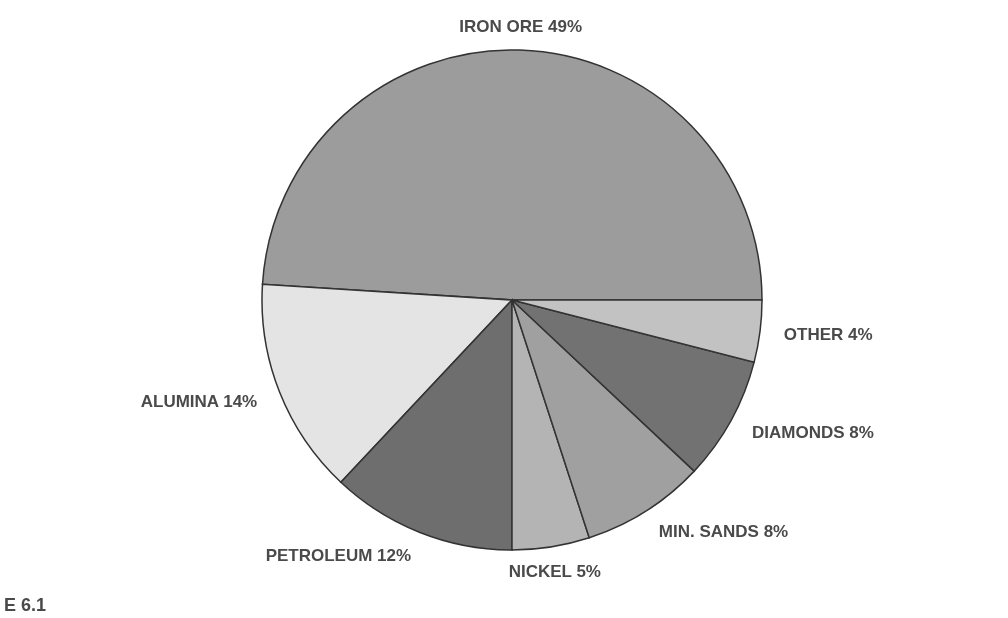  Describe the element at coordinates (813, 432) in the screenshot. I see `slice-label: DIAMONDS 8%` at that location.